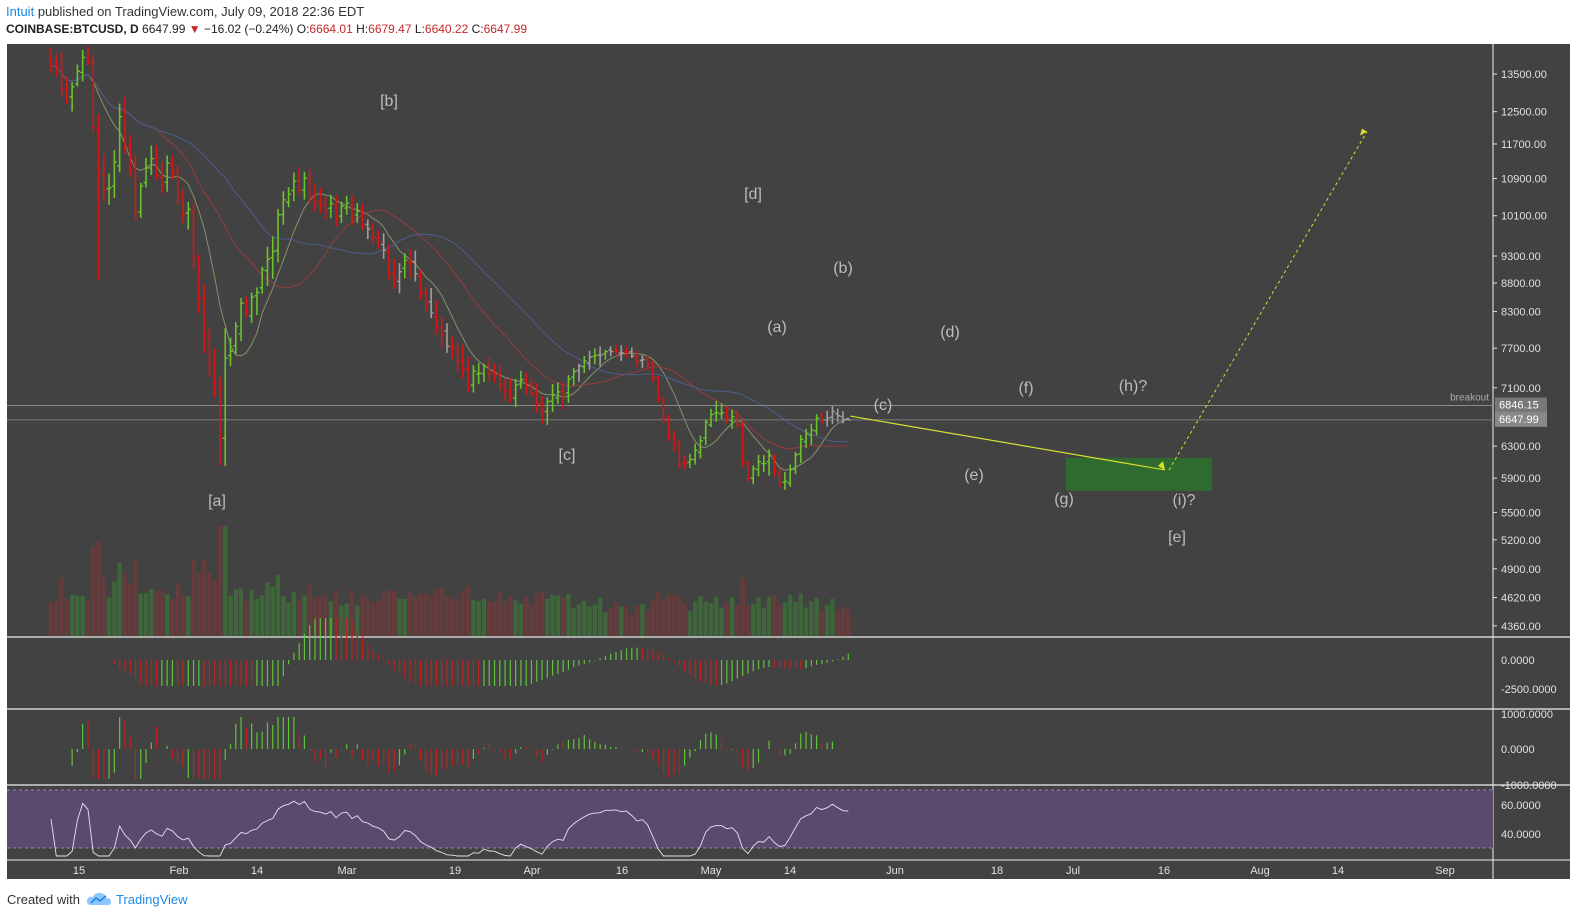  I want to click on rsi-band, so click(750, 819).